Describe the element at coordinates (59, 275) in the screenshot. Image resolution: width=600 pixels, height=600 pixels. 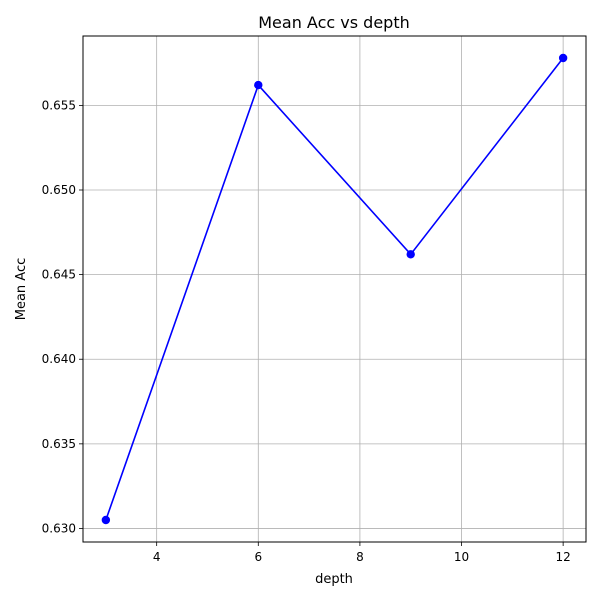
I see `y-tick-label: 0.645` at that location.